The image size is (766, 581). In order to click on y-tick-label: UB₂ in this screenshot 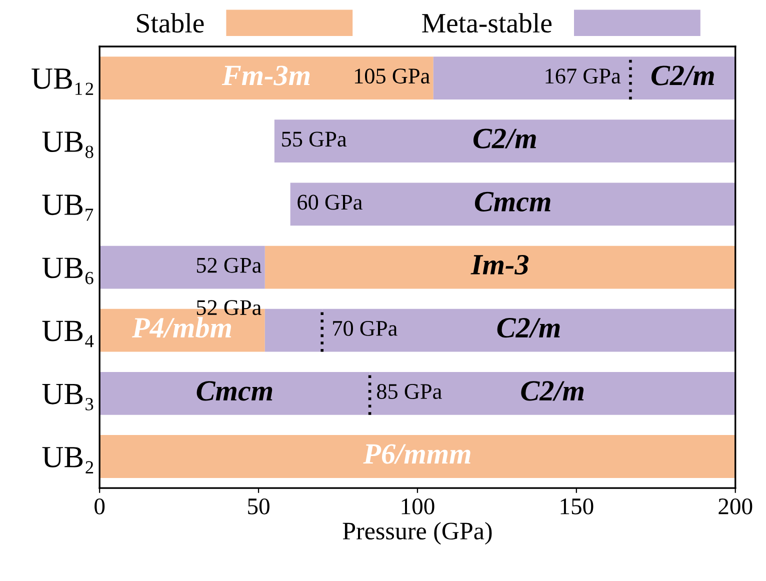, I will do `click(68, 460)`.